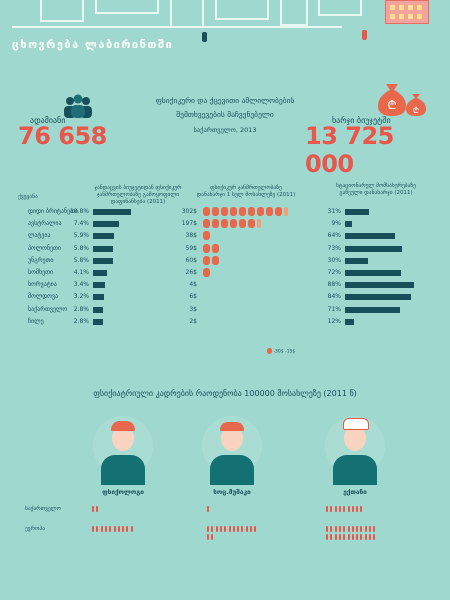  I want to click on per-capita-value: 6$, so click(193, 297).